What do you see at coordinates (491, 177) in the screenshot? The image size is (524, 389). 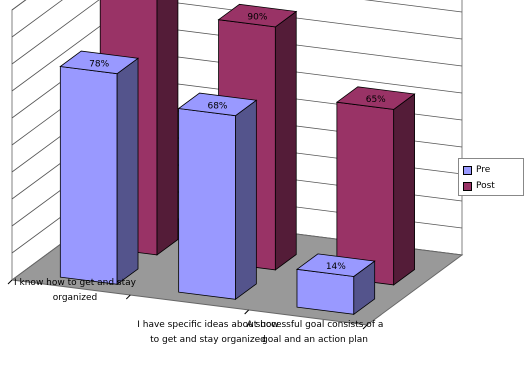 I see `legend: Pre Post` at bounding box center [491, 177].